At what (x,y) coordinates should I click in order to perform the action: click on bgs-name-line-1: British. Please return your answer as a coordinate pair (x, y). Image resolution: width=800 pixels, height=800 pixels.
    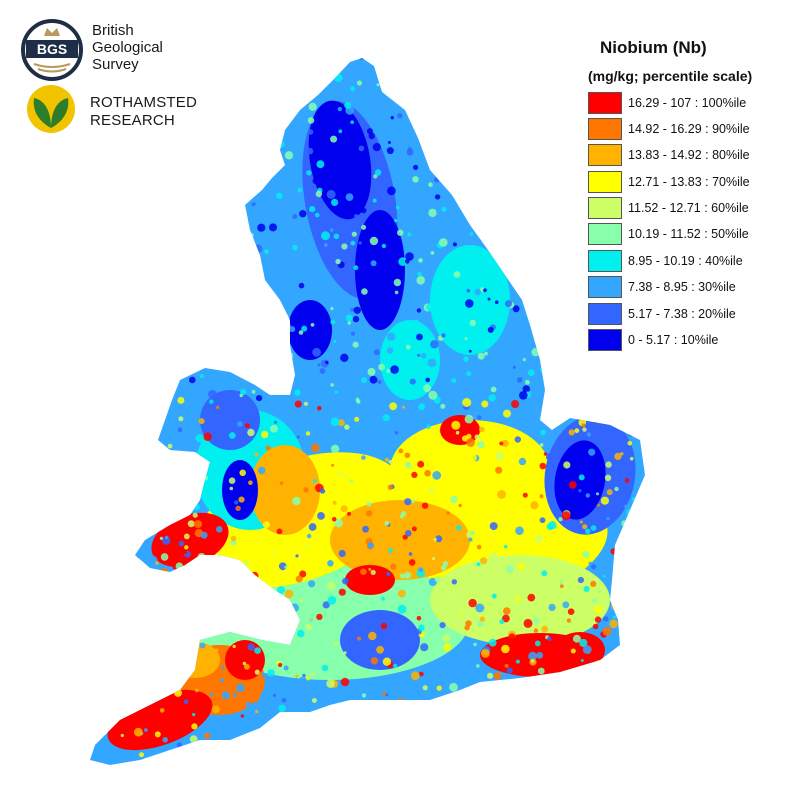
    Looking at the image, I should click on (113, 30).